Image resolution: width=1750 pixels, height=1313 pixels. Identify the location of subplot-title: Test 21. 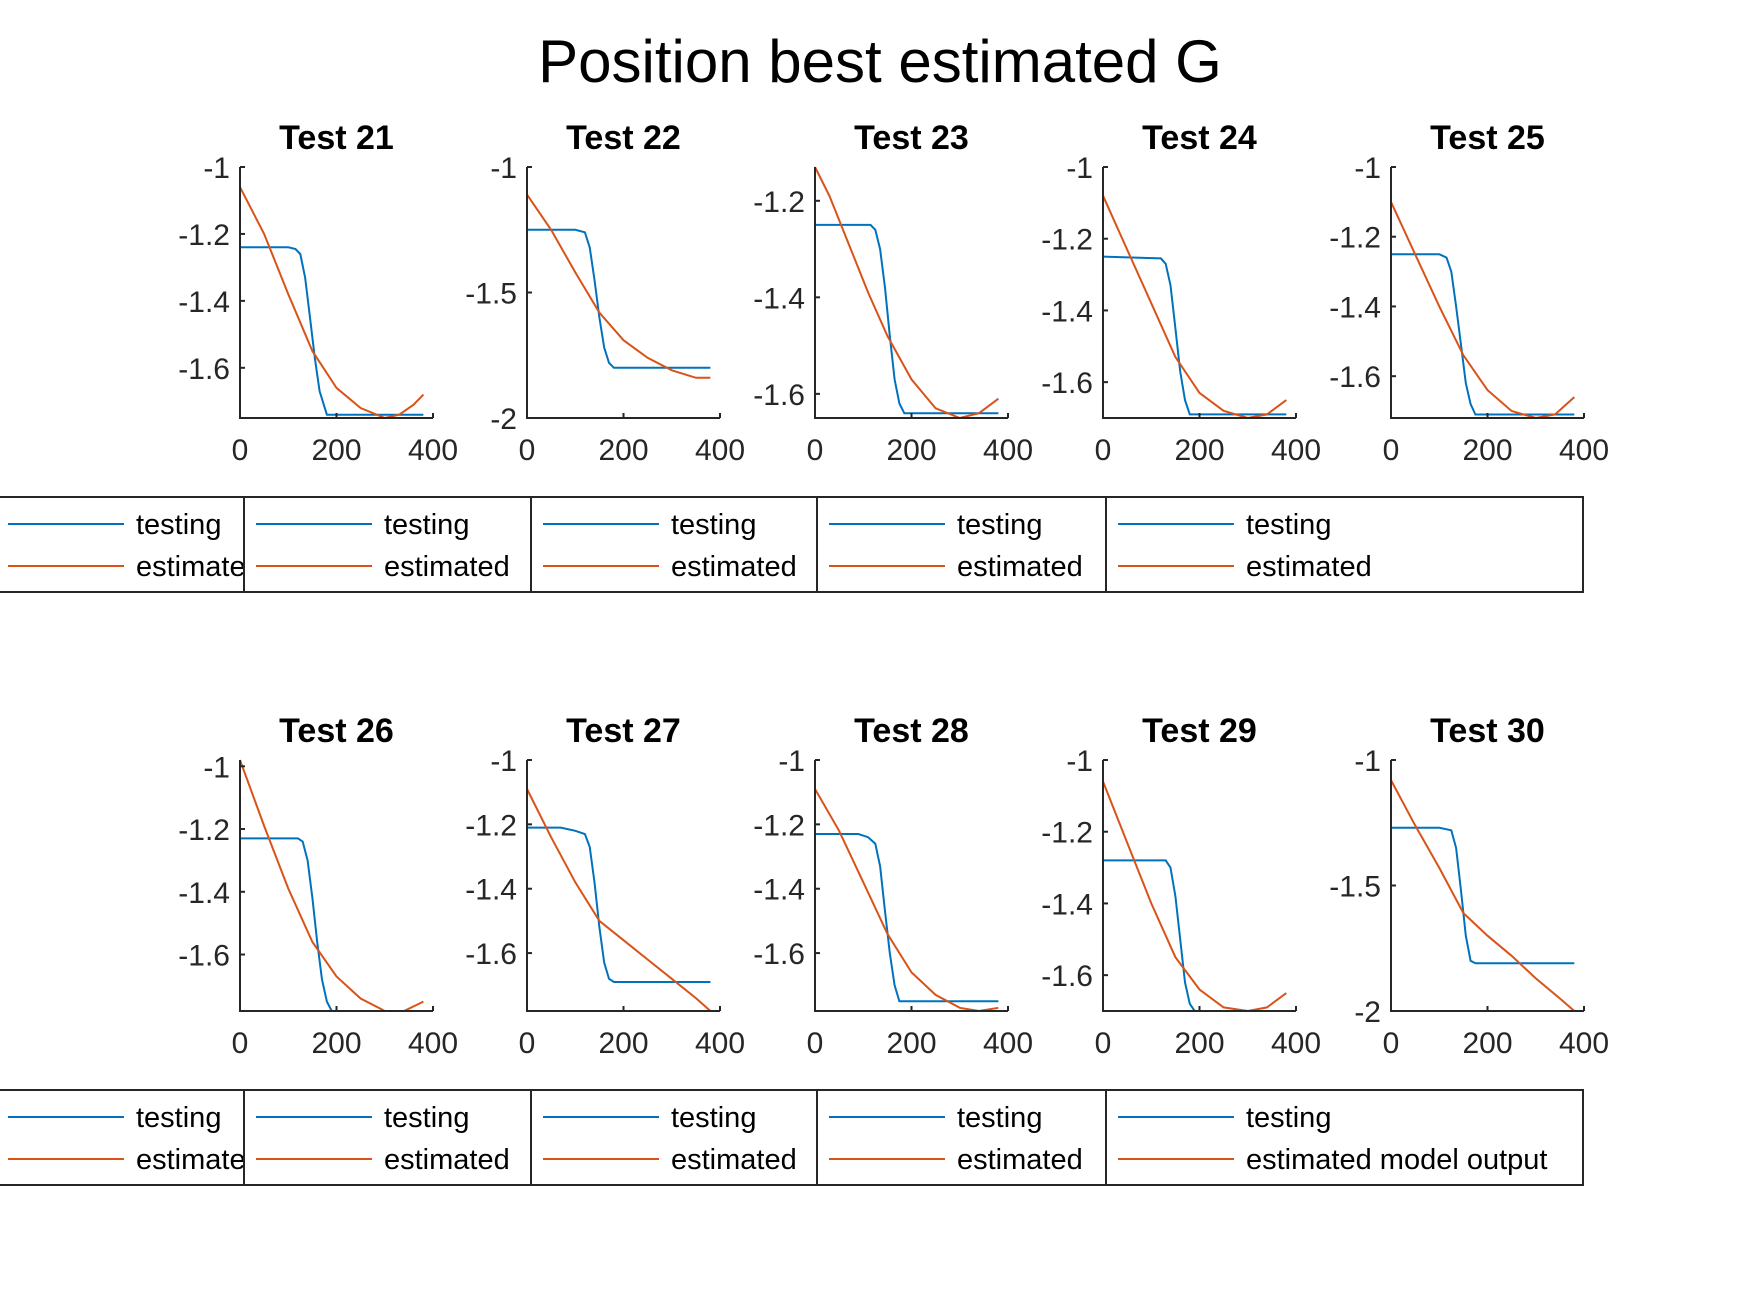
(336, 138).